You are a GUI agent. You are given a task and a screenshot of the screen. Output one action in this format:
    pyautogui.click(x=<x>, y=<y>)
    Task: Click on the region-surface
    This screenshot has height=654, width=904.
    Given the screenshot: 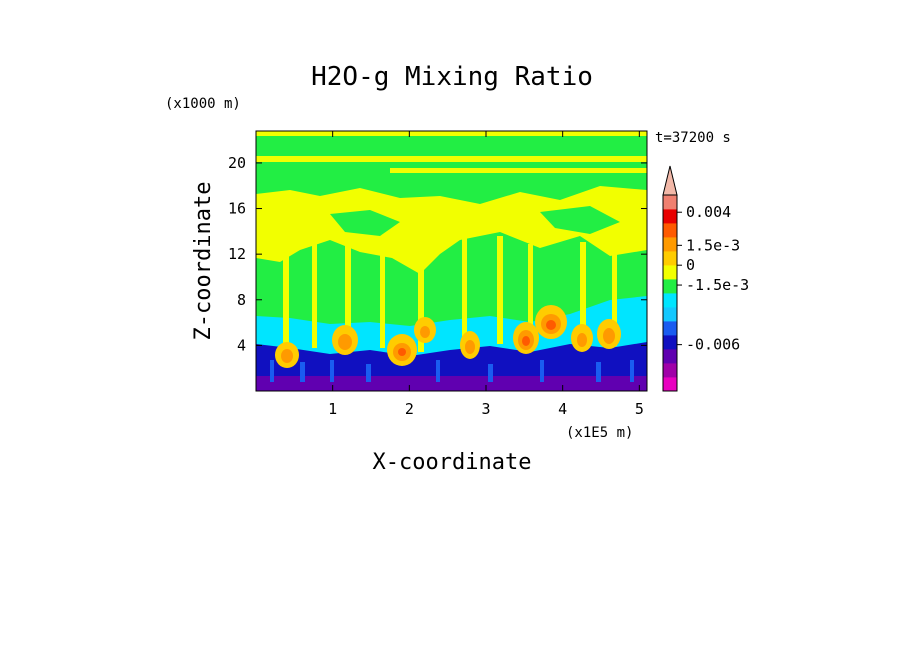 What is the action you would take?
    pyautogui.click(x=451, y=383)
    